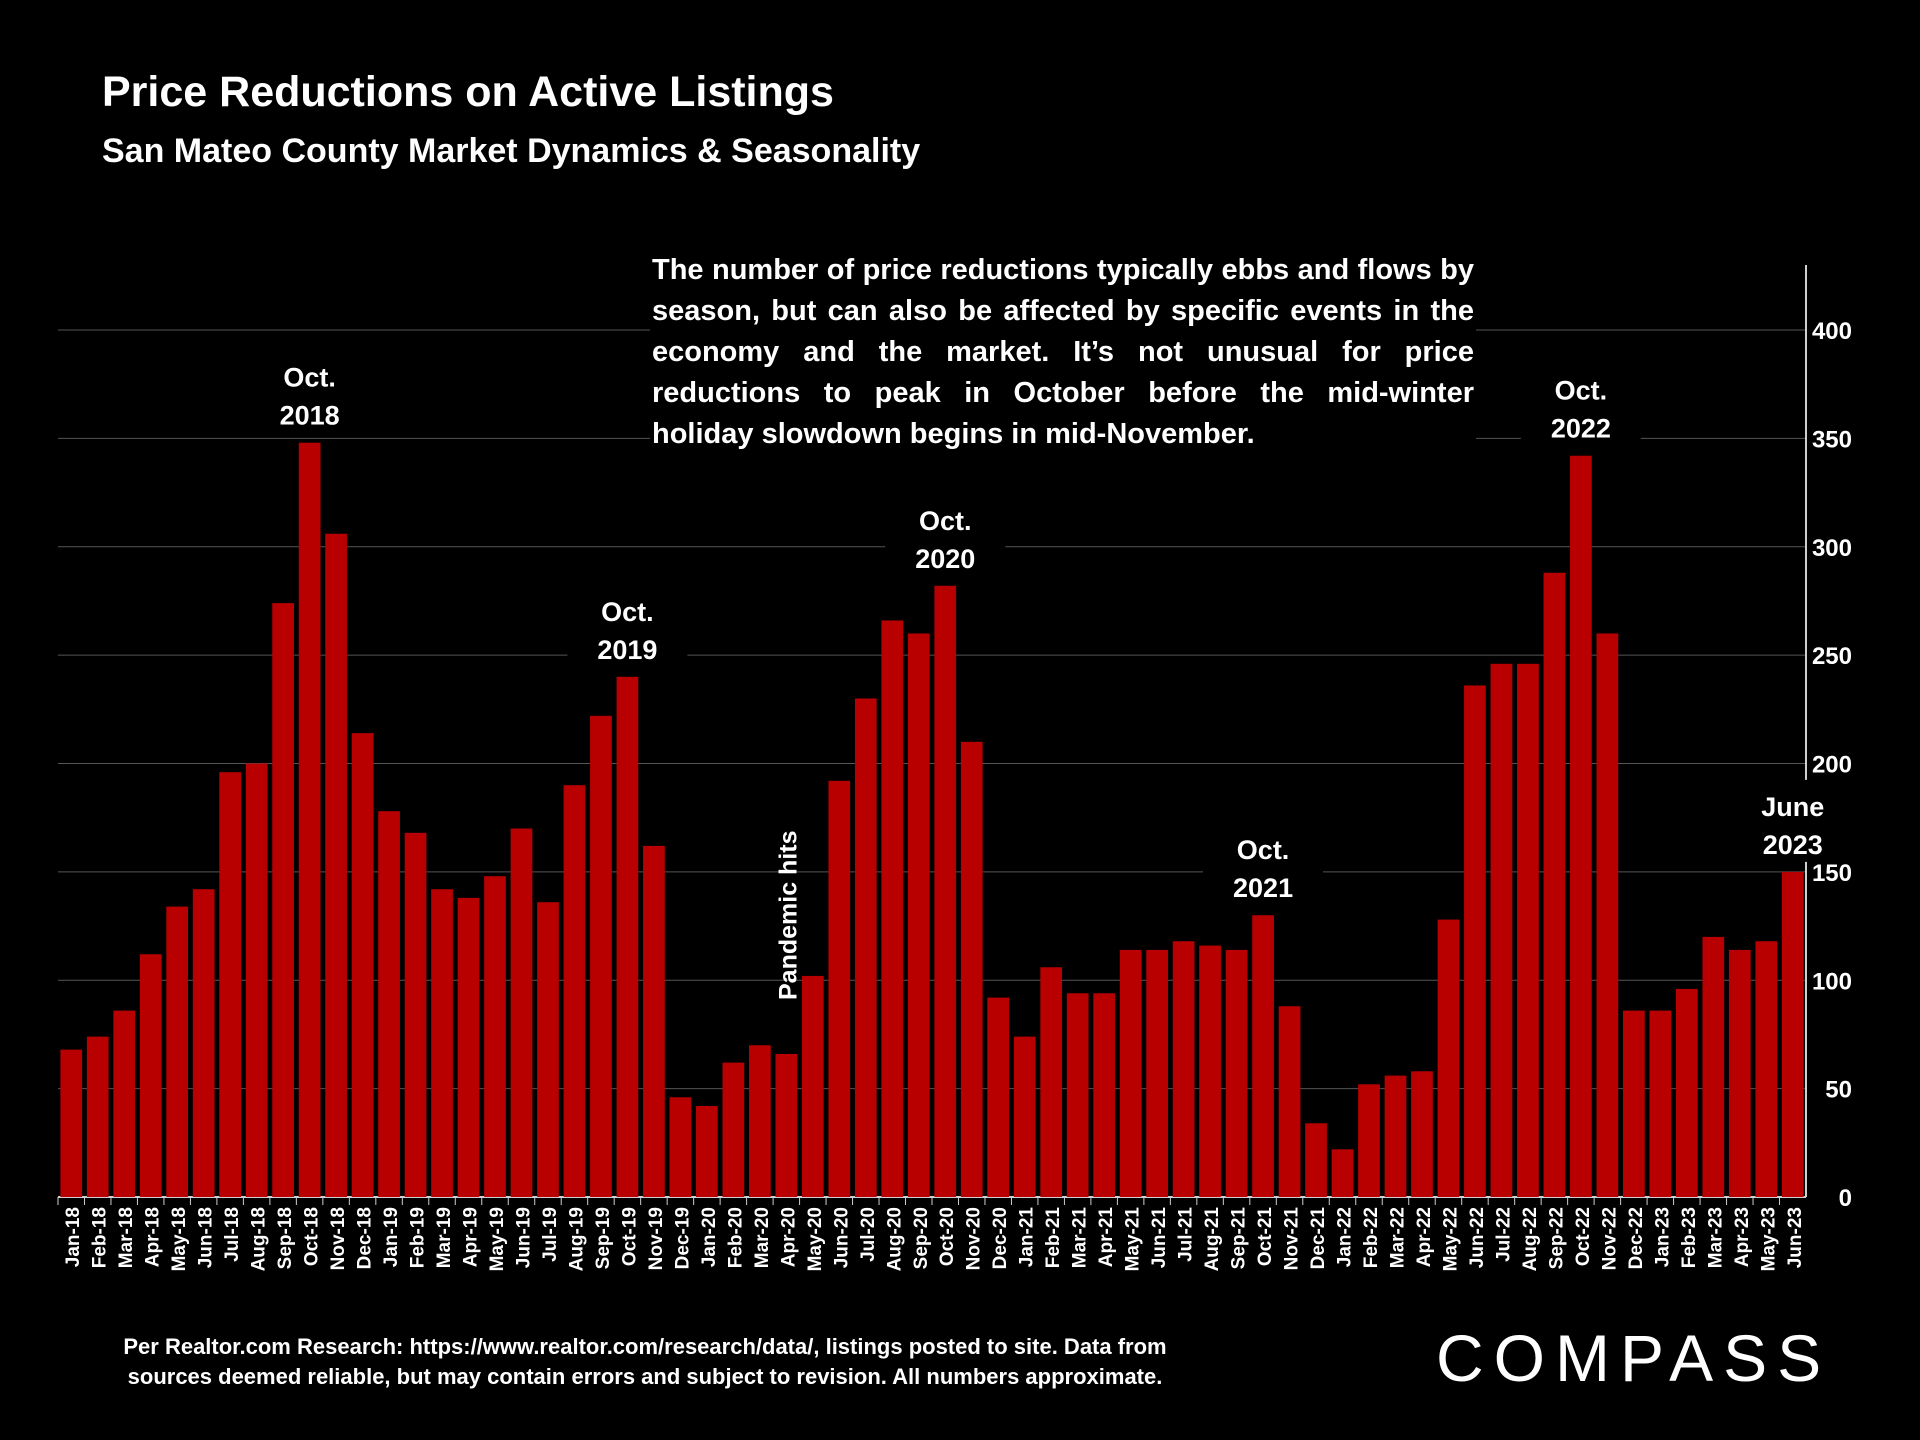 The image size is (1920, 1440). What do you see at coordinates (206, 1237) in the screenshot?
I see `x-tick-label: Jun-18` at bounding box center [206, 1237].